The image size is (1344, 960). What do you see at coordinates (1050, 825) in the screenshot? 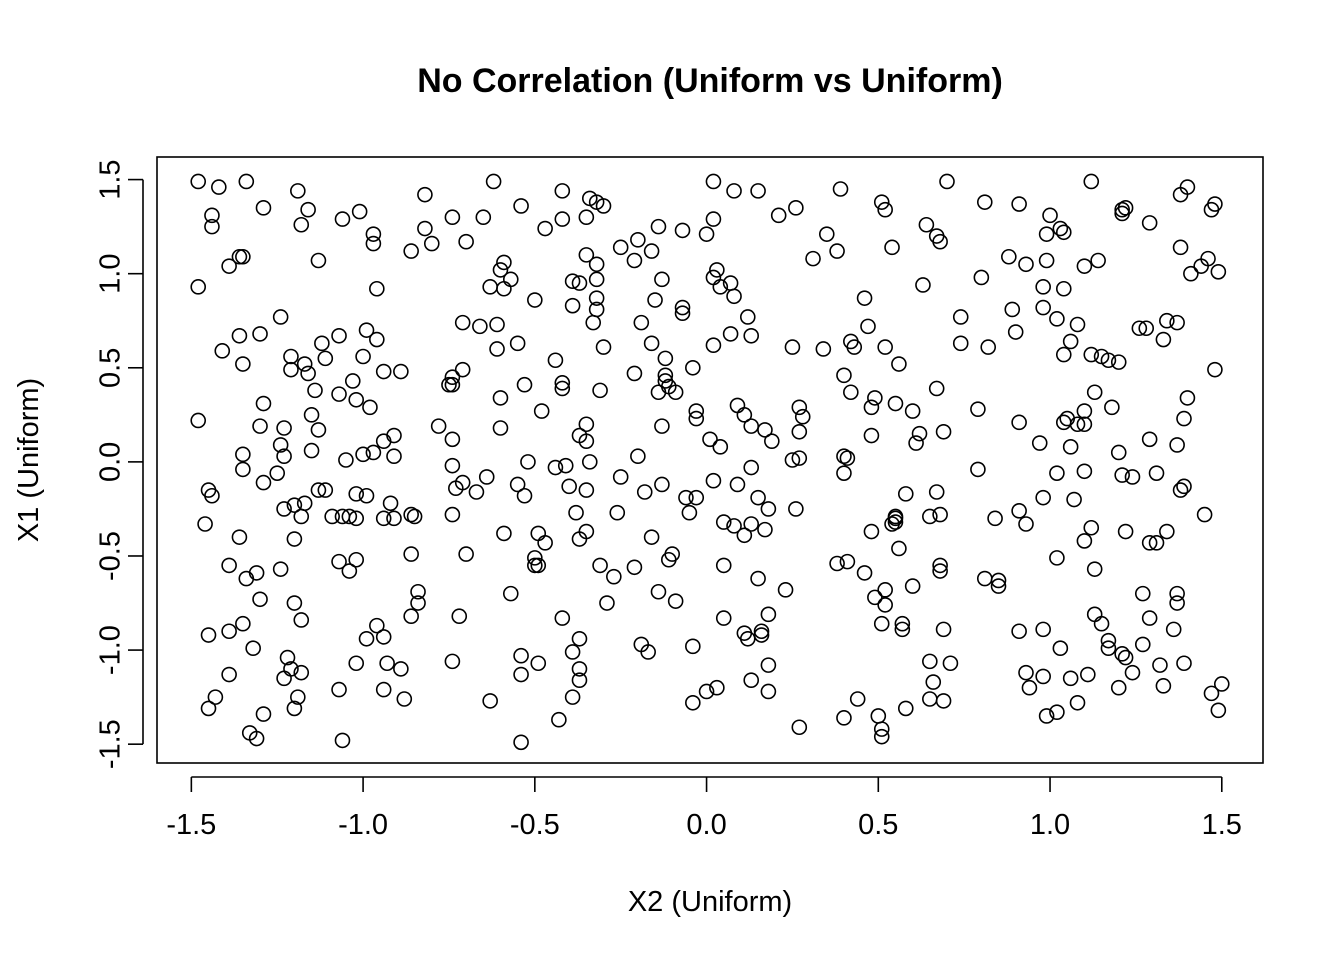
I see `x-tick-label: 1.0` at bounding box center [1050, 825].